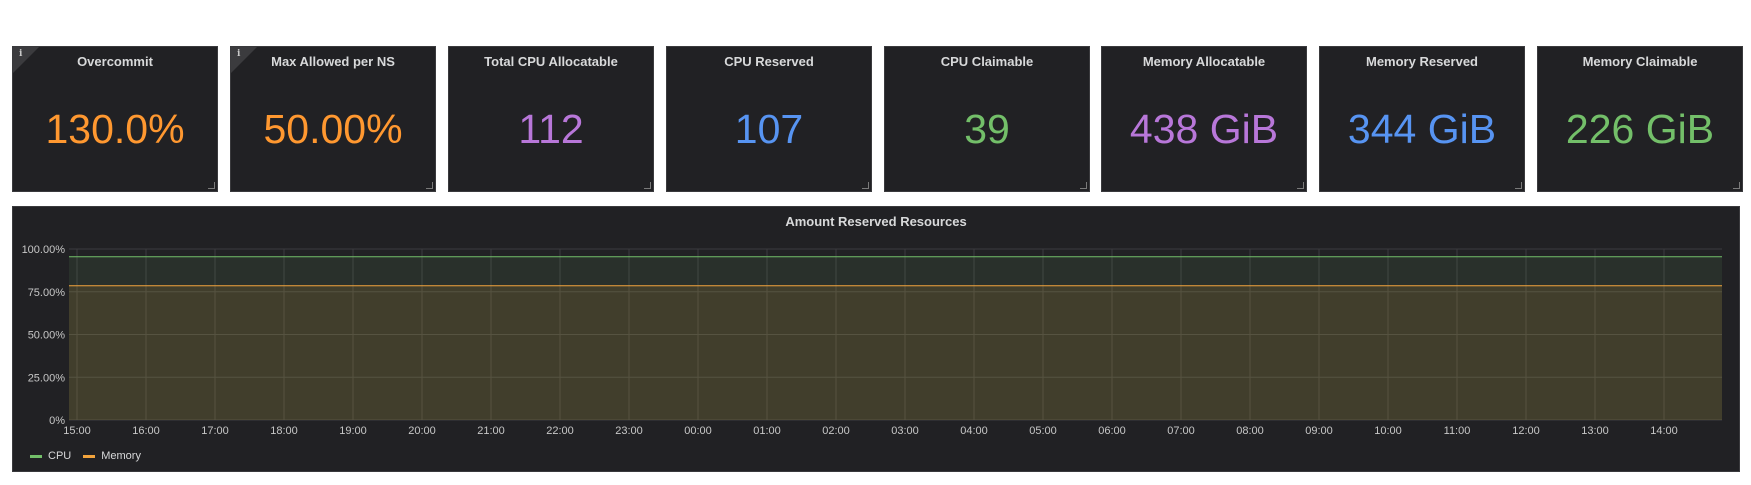 The image size is (1751, 485). Describe the element at coordinates (60, 456) in the screenshot. I see `legend-label: CPU` at that location.